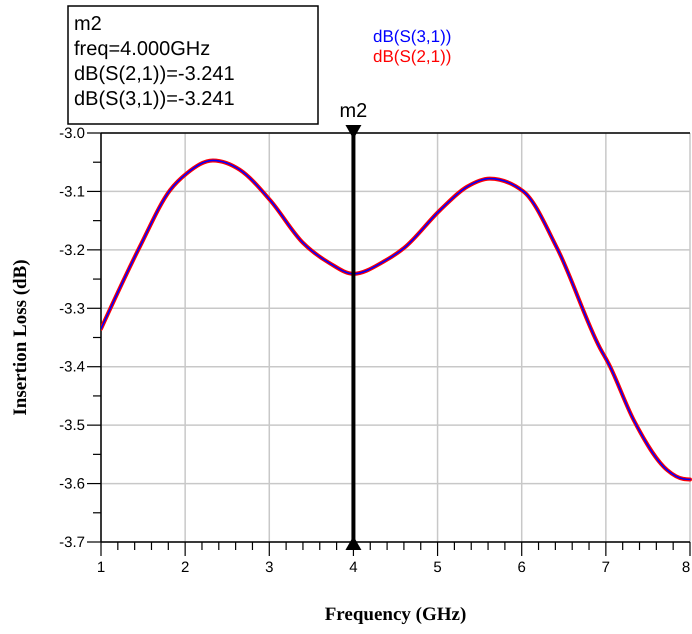 The width and height of the screenshot is (692, 634). I want to click on text: dB(S(2,1))=-3.241, so click(154, 74).